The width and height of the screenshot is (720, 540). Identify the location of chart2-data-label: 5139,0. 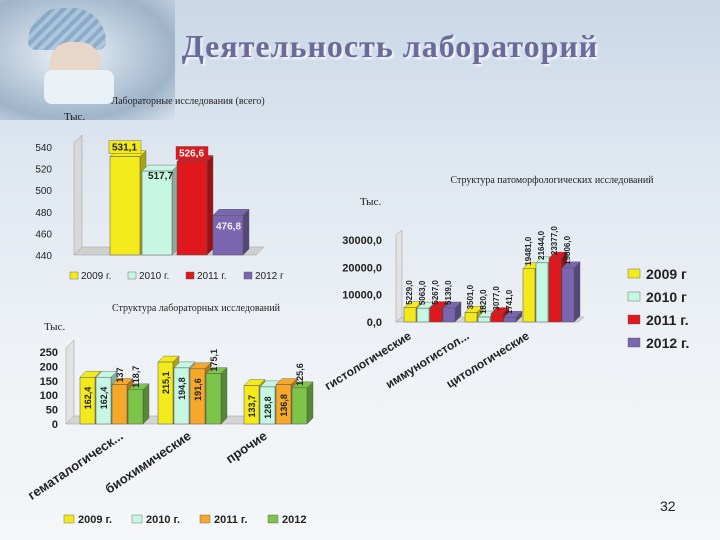
(448, 292).